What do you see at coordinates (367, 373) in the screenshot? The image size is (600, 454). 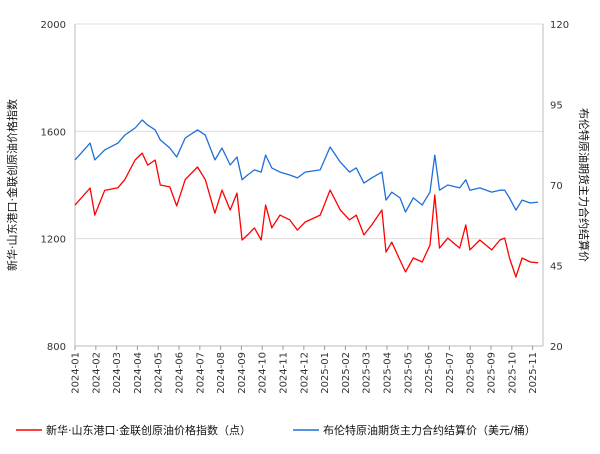 I see `x-tick-label: 2025-03` at bounding box center [367, 373].